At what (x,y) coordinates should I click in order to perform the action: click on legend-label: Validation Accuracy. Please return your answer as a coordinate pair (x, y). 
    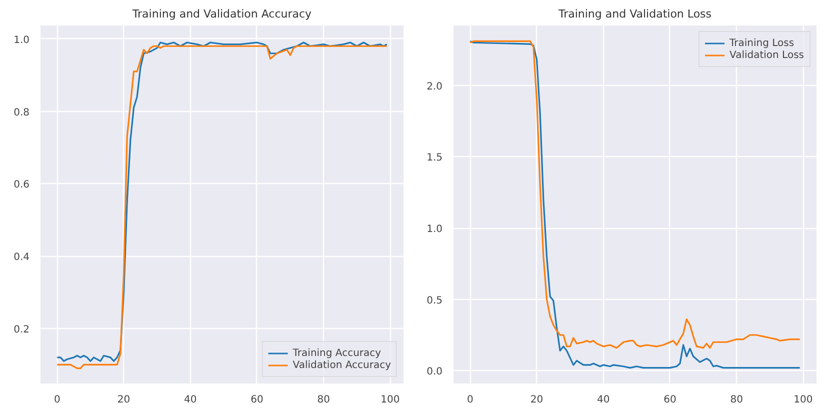
    Looking at the image, I should click on (341, 365).